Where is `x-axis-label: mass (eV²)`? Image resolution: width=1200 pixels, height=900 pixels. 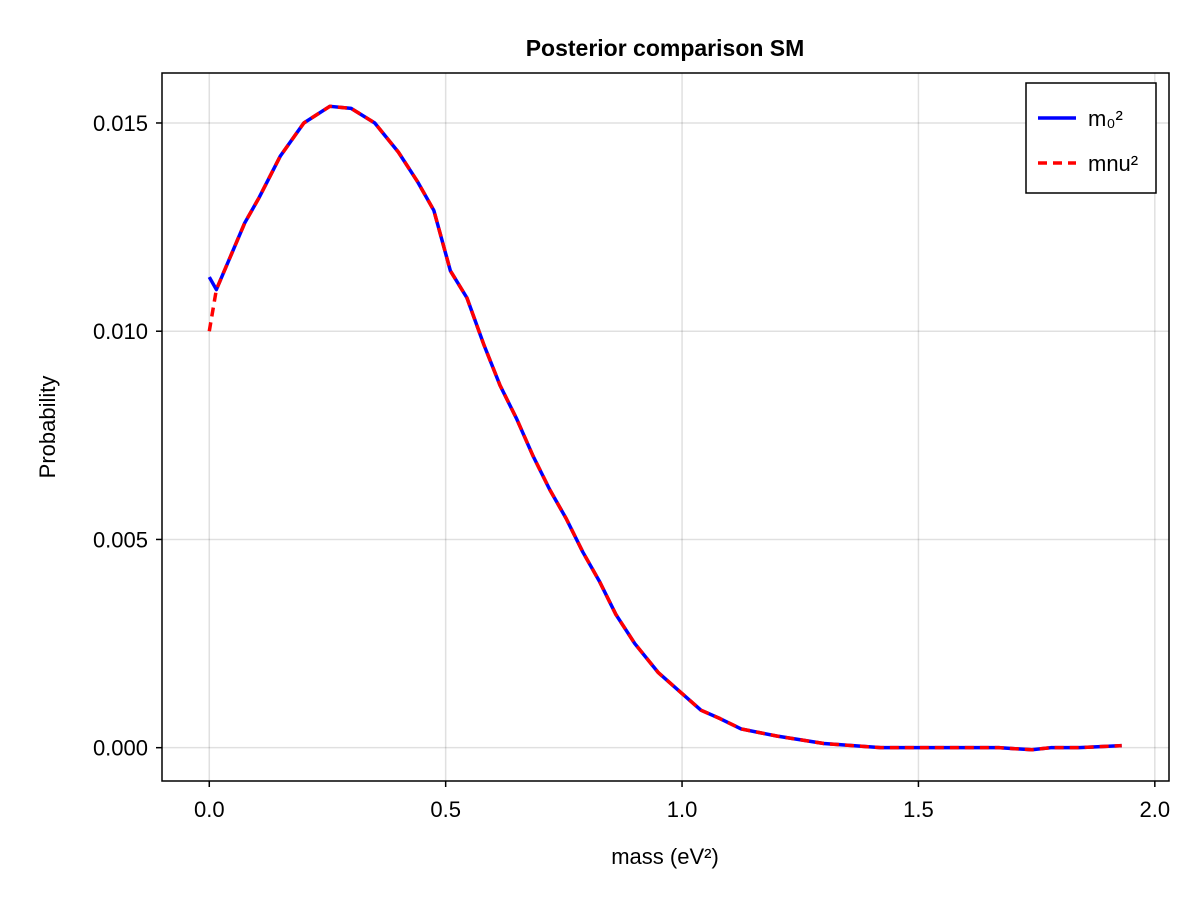 x-axis-label: mass (eV²) is located at coordinates (665, 856).